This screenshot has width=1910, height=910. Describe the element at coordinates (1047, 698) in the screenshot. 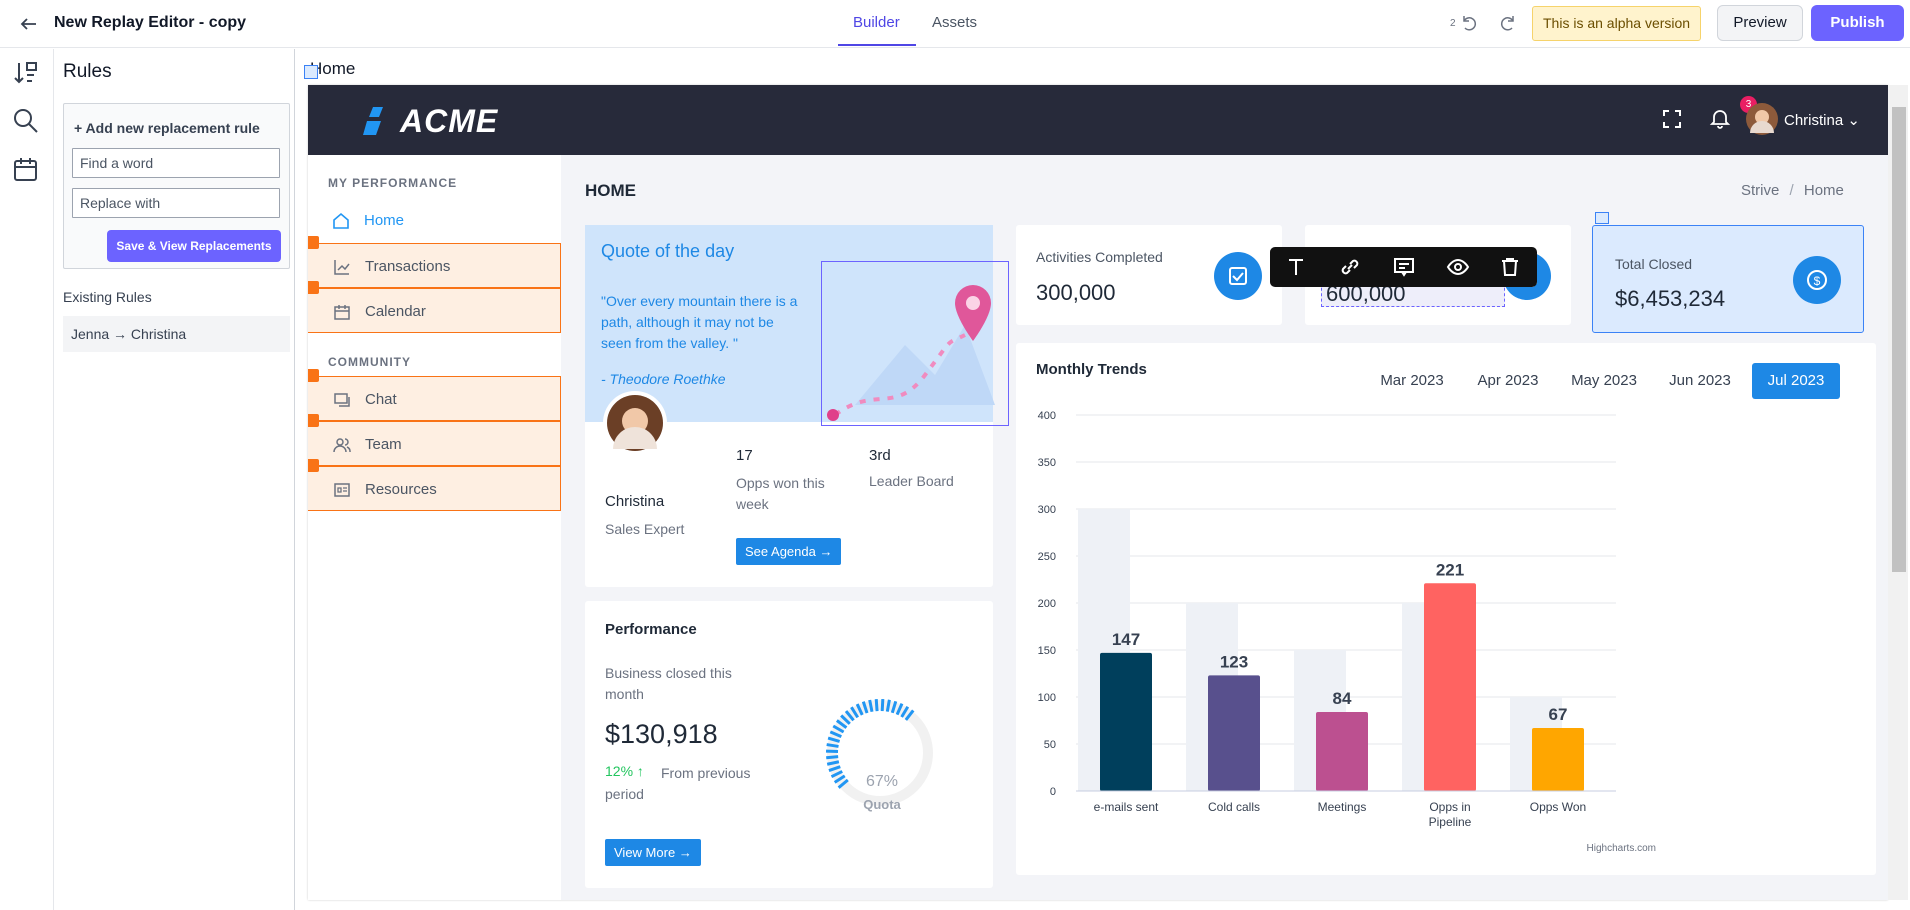

I see `y-tick-label: 100` at that location.